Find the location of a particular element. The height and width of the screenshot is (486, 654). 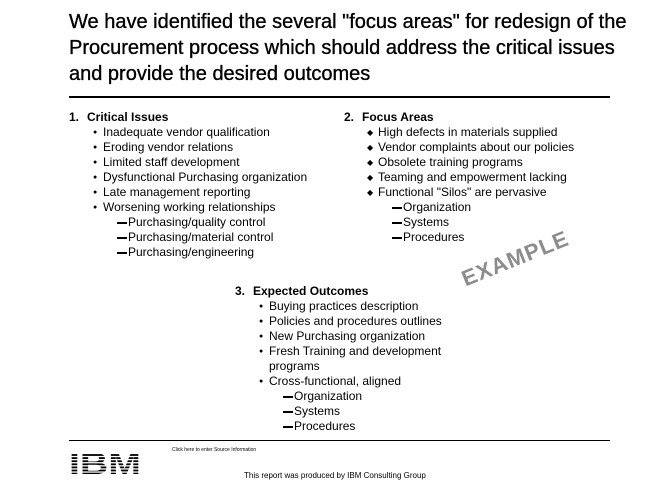

list-item: High defects in materials supplied is located at coordinates (459, 132).